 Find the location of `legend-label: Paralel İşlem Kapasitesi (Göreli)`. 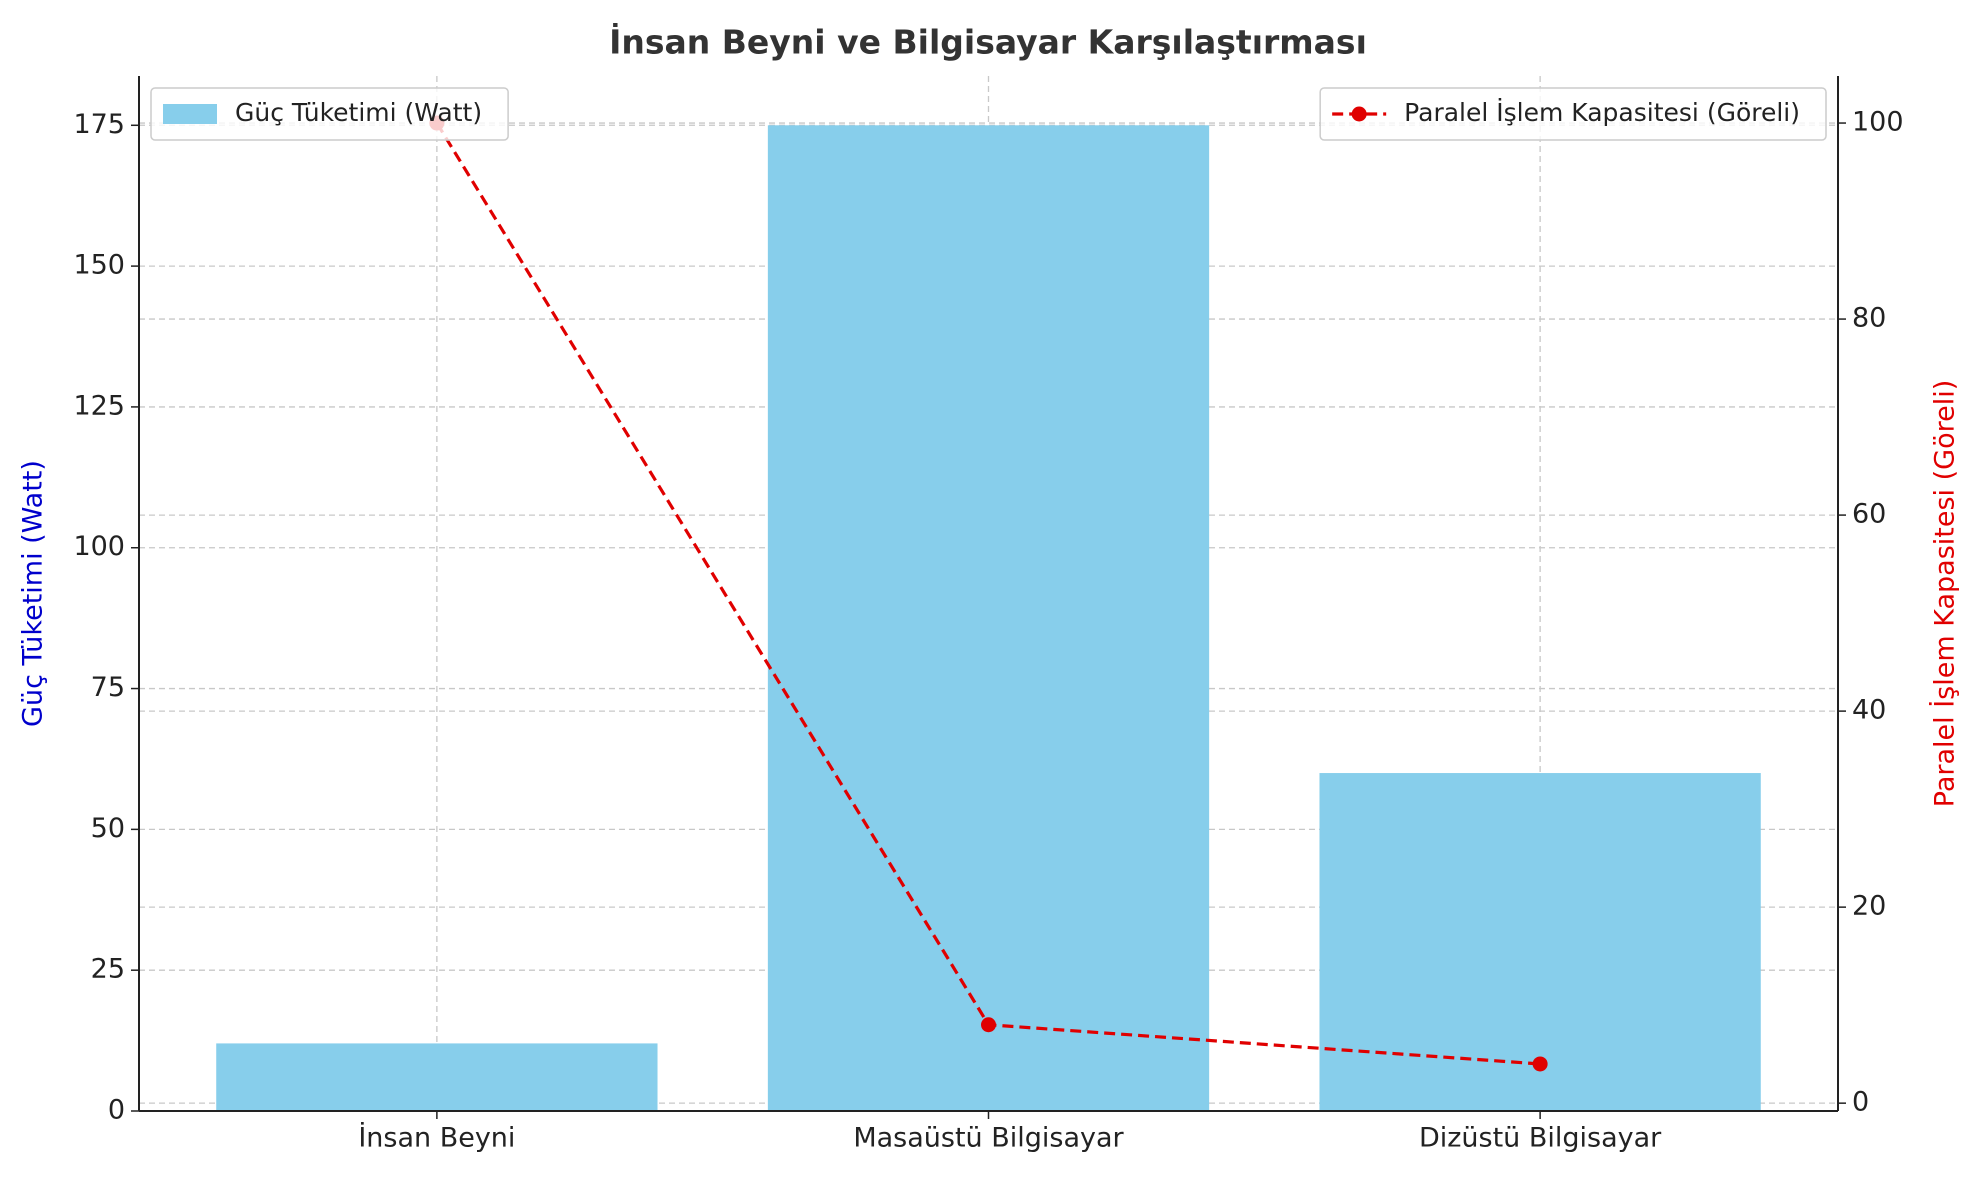

legend-label: Paralel İşlem Kapasitesi (Göreli) is located at coordinates (1602, 112).